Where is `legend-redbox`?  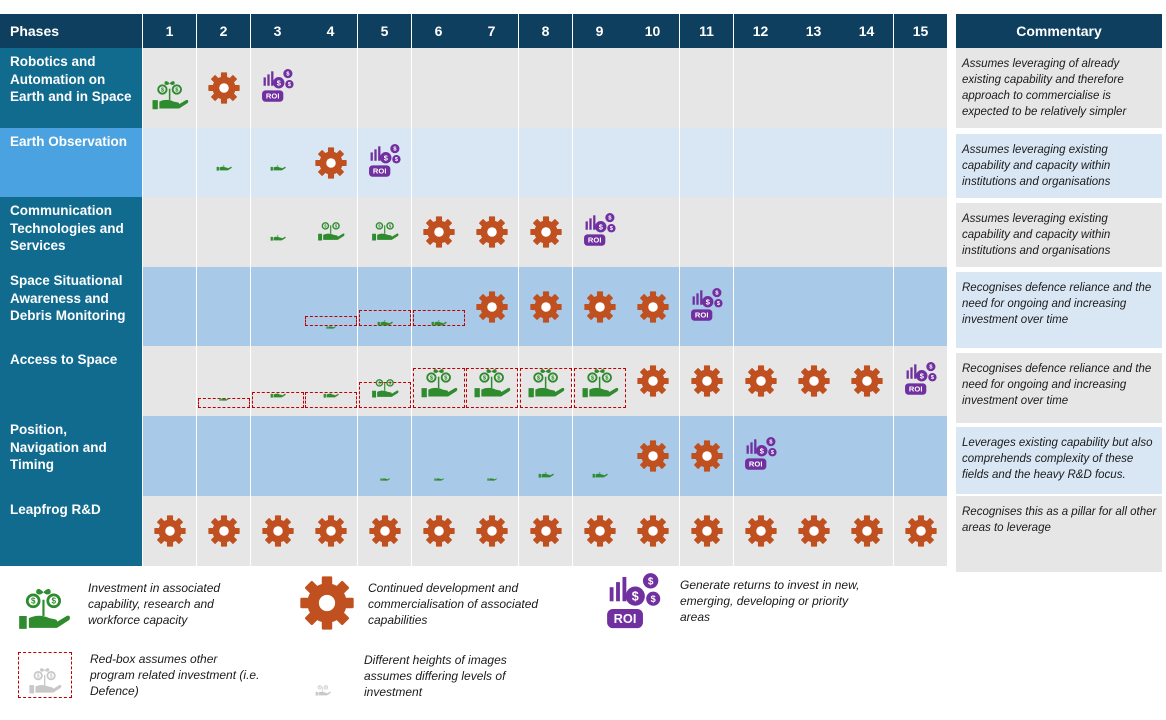 legend-redbox is located at coordinates (45, 675).